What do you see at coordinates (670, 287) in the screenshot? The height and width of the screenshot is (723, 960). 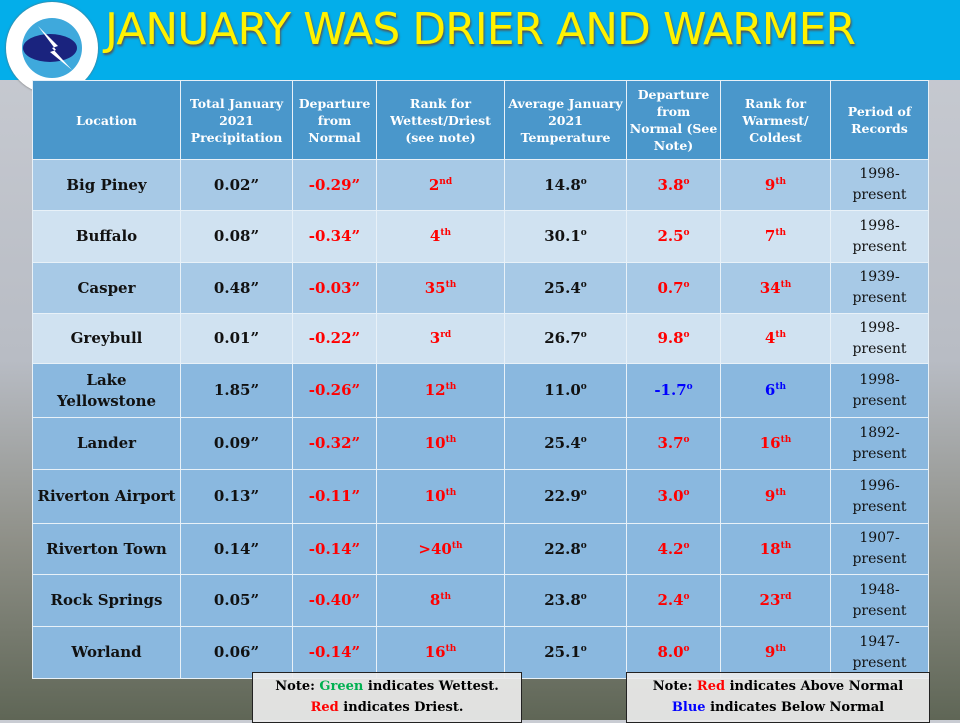 I see `temp-departure-value: 0.7` at bounding box center [670, 287].